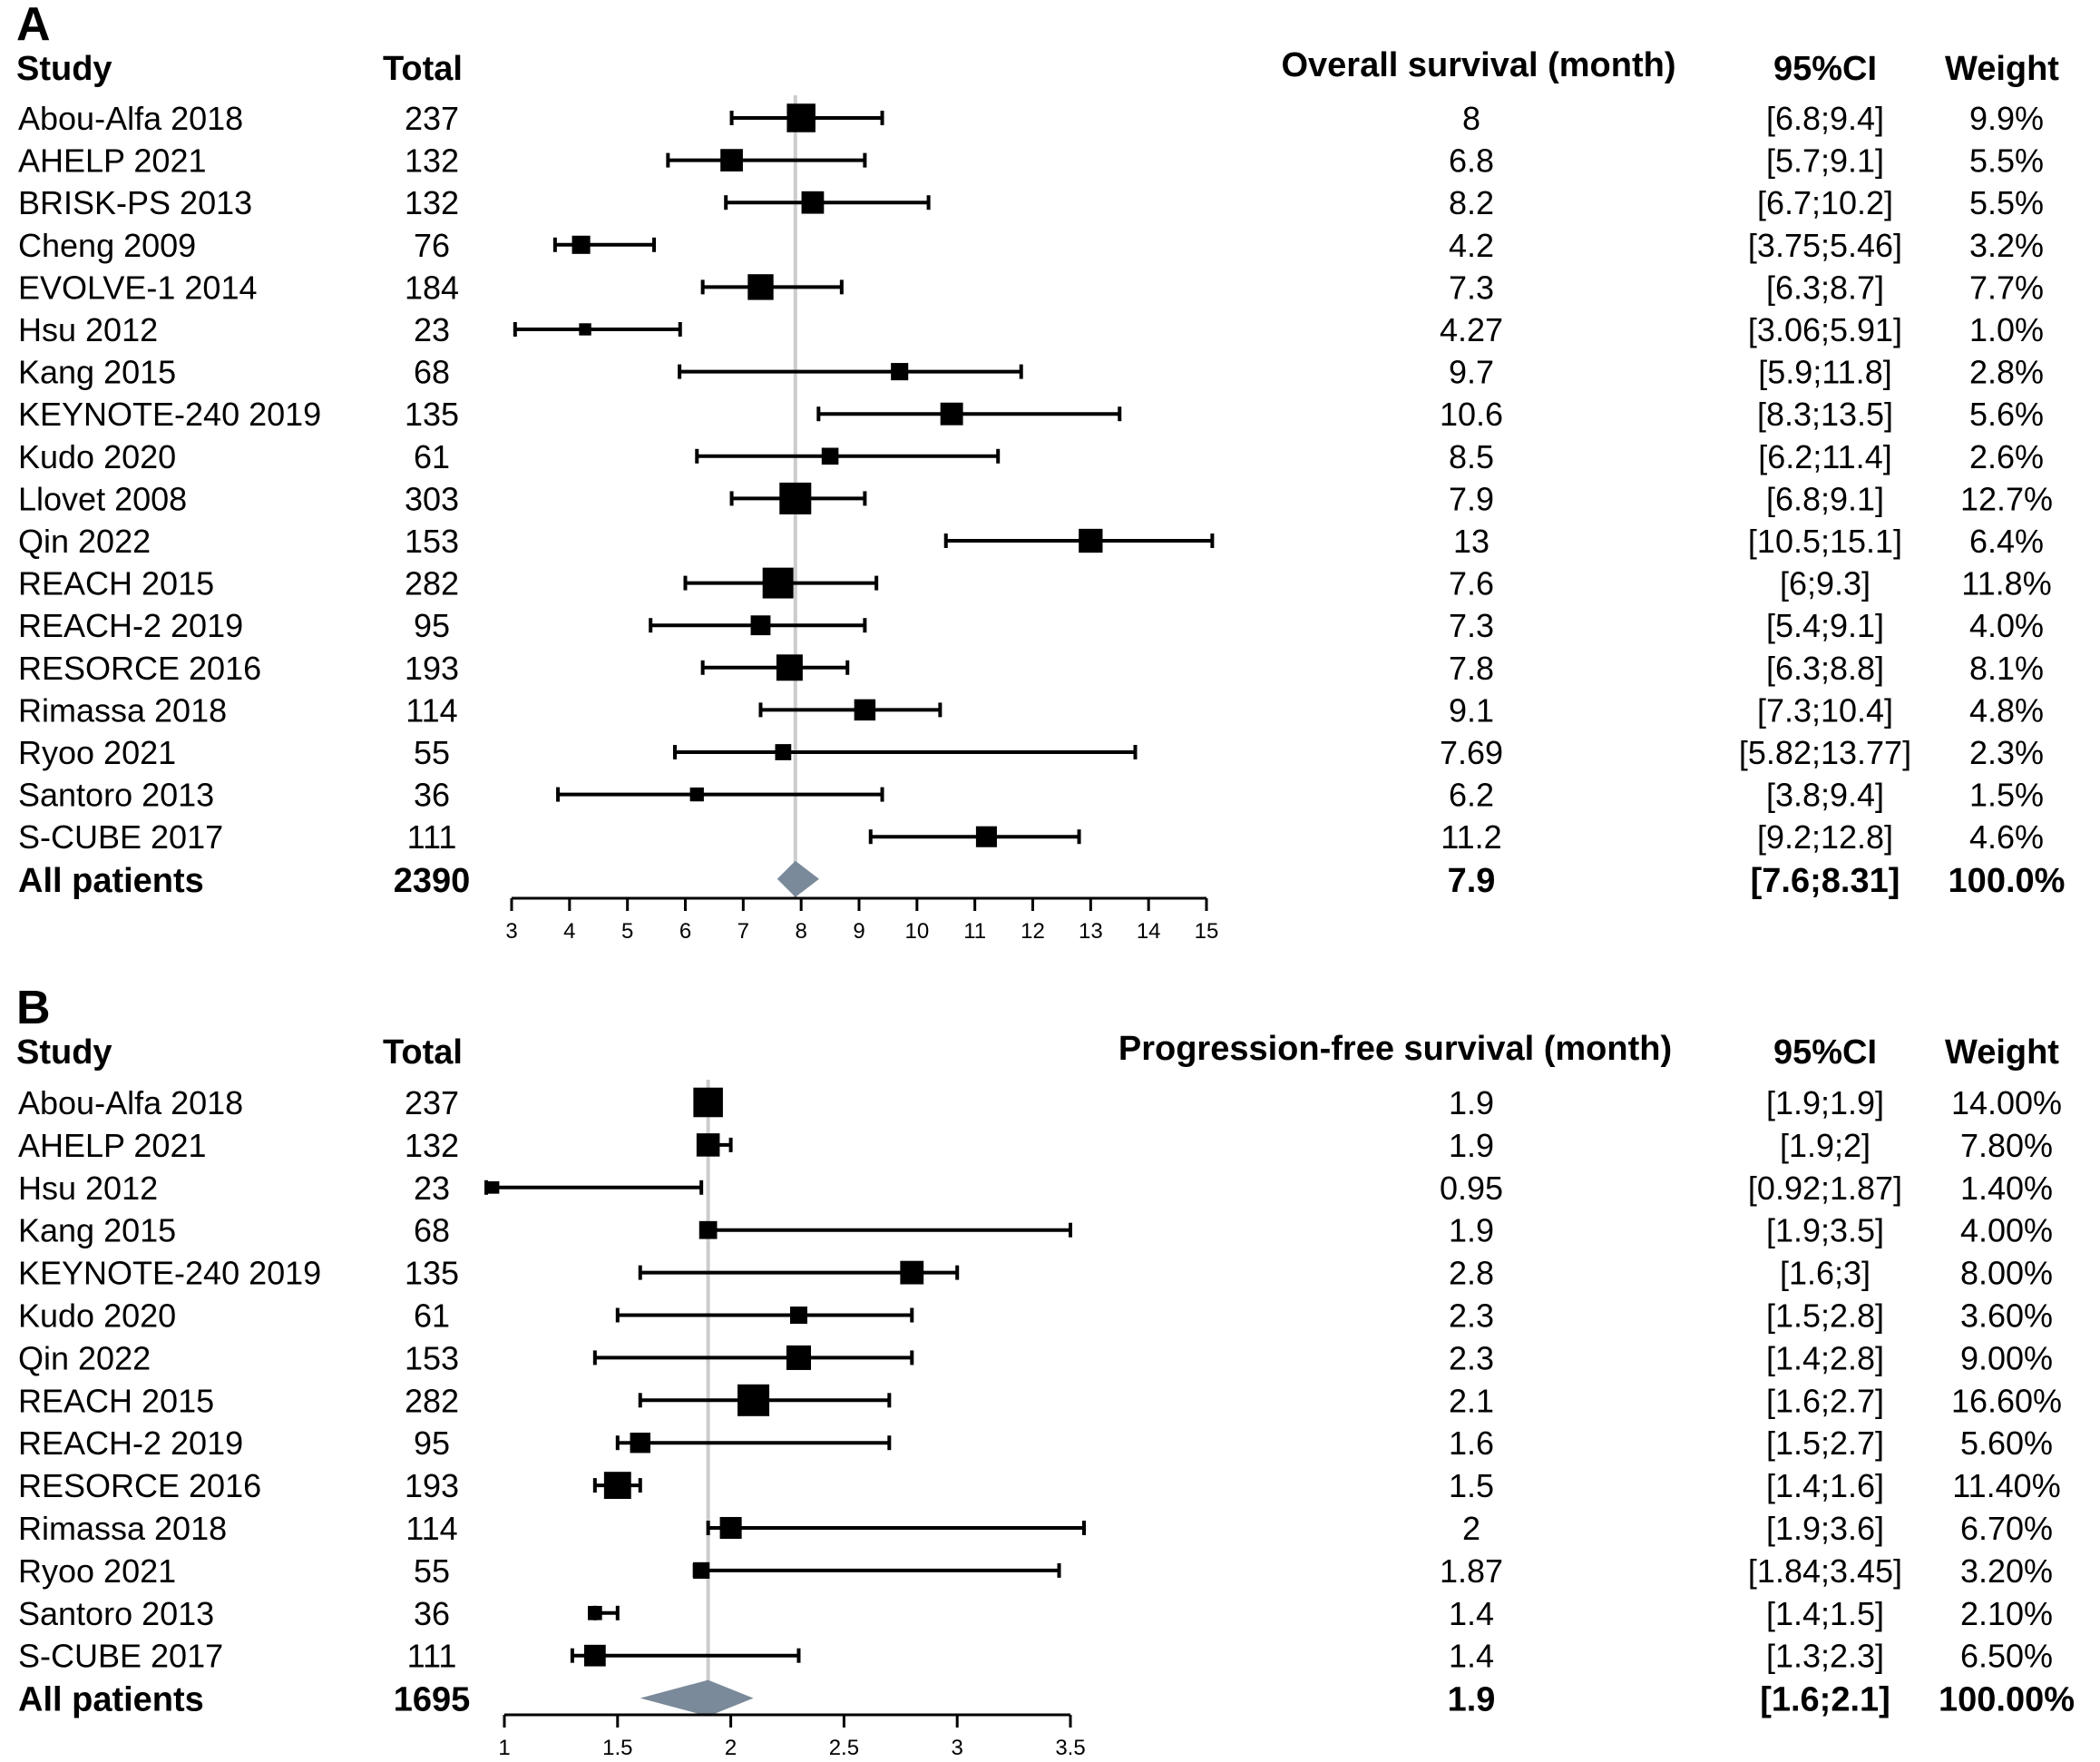  Describe the element at coordinates (1471, 1614) in the screenshot. I see `study-estimate: 1.4` at that location.